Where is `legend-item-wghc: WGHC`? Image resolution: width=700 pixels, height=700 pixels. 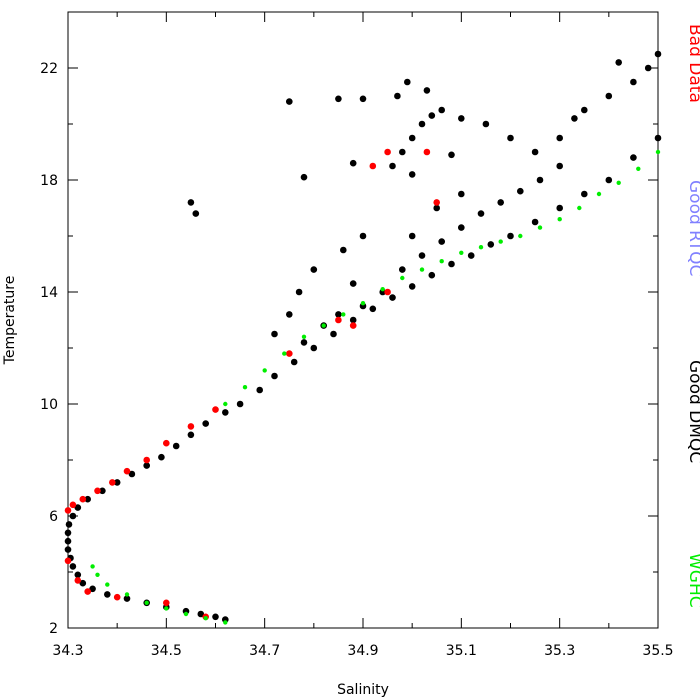
legend-item-wghc: WGHC is located at coordinates (692, 580).